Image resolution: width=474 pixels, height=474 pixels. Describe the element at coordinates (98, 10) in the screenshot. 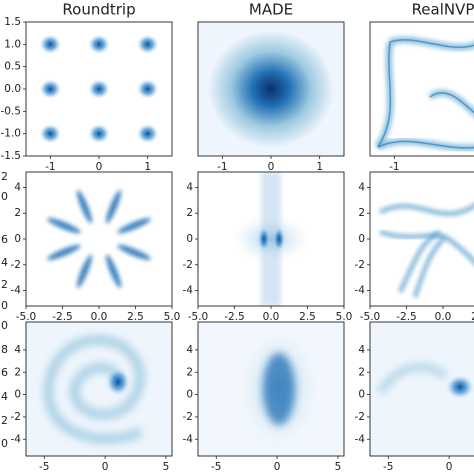

I see `panel-title: Roundtrip` at that location.